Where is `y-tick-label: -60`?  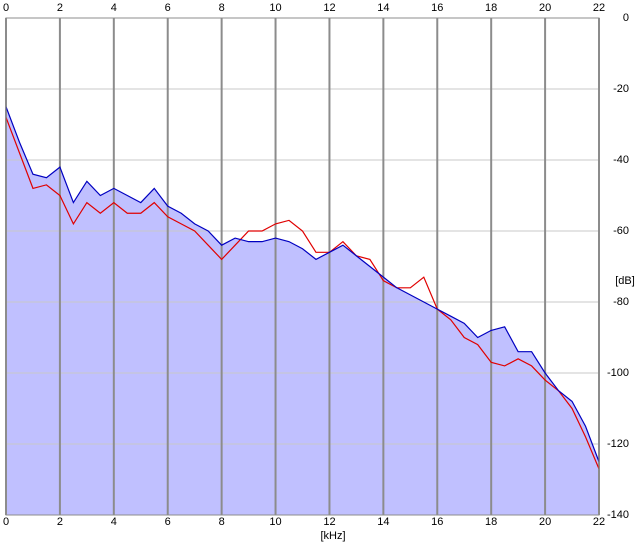
y-tick-label: -60 is located at coordinates (621, 231).